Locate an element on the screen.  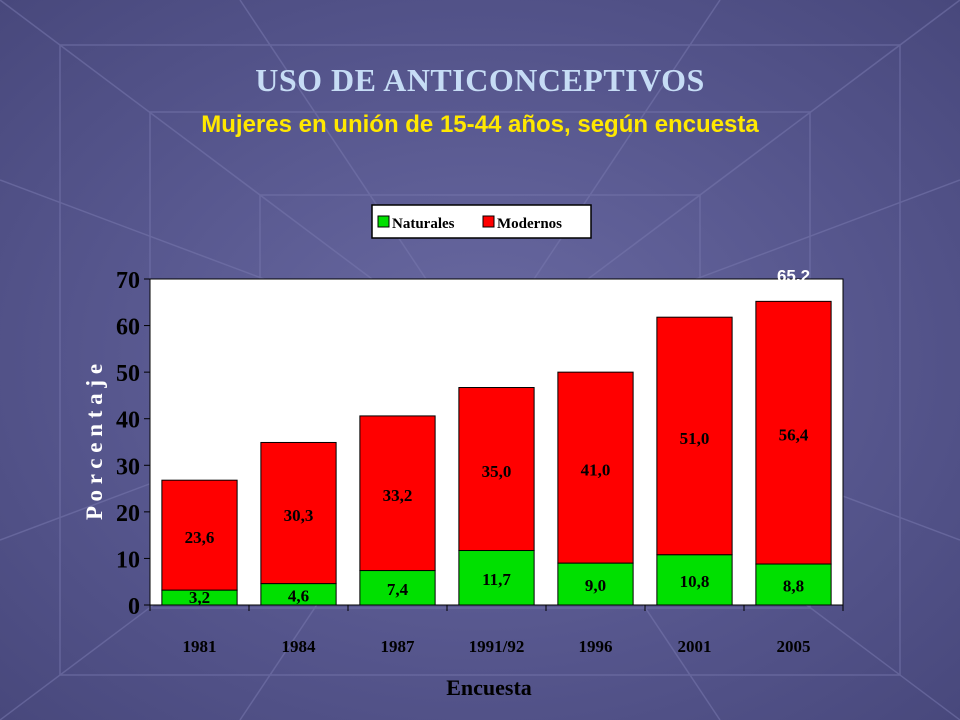
y-tick-label: 50 is located at coordinates (128, 374).